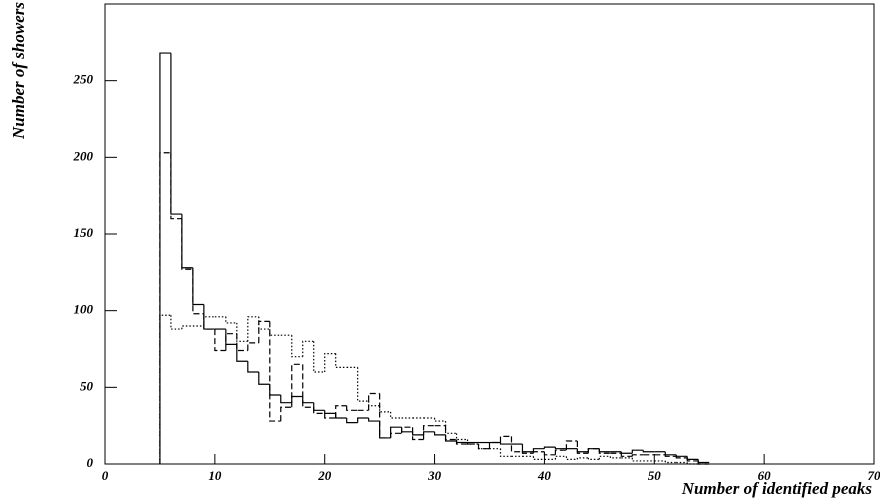 Image resolution: width=880 pixels, height=502 pixels. I want to click on y-tick-label: 200, so click(83, 155).